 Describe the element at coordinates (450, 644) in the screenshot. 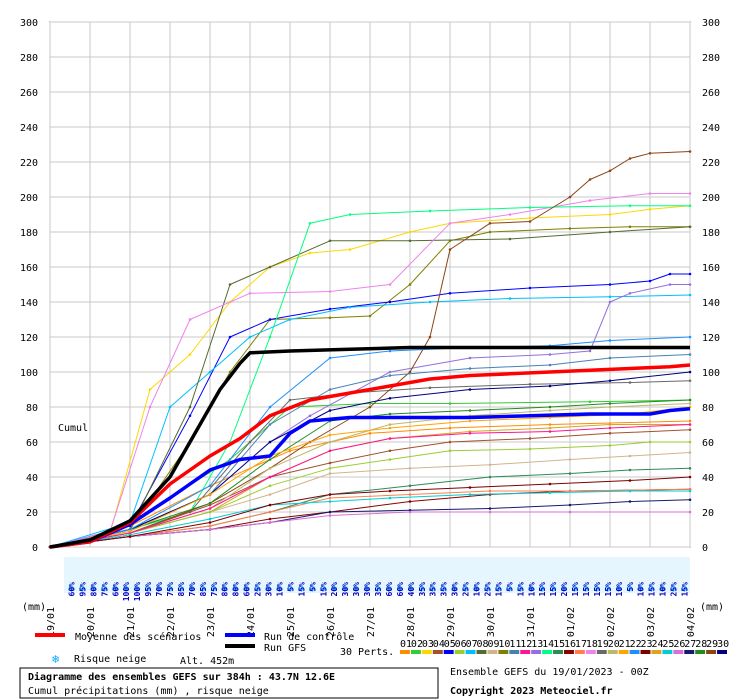

I see `pert-number: 05` at that location.